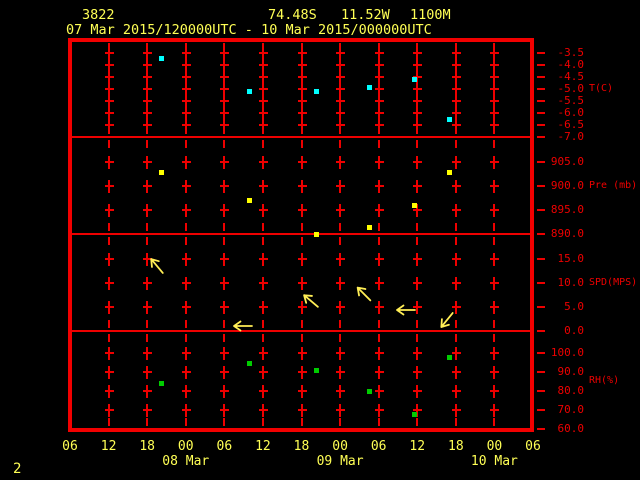 This screenshot has height=480, width=640. What do you see at coordinates (571, 88) in the screenshot?
I see `y-axis-tick-label: -5.0` at bounding box center [571, 88].